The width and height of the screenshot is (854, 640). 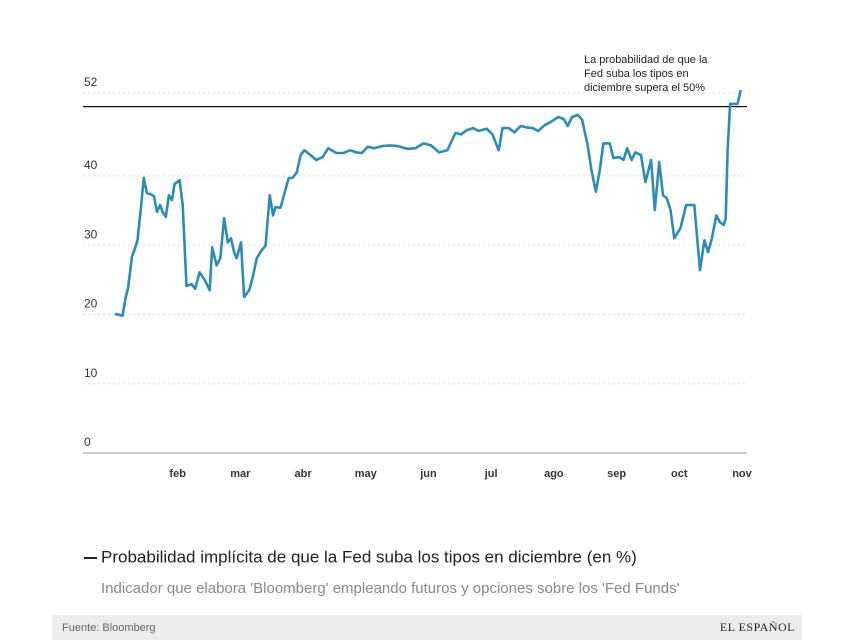 What do you see at coordinates (757, 627) in the screenshot?
I see `brand: EL ESPAÑOL` at bounding box center [757, 627].